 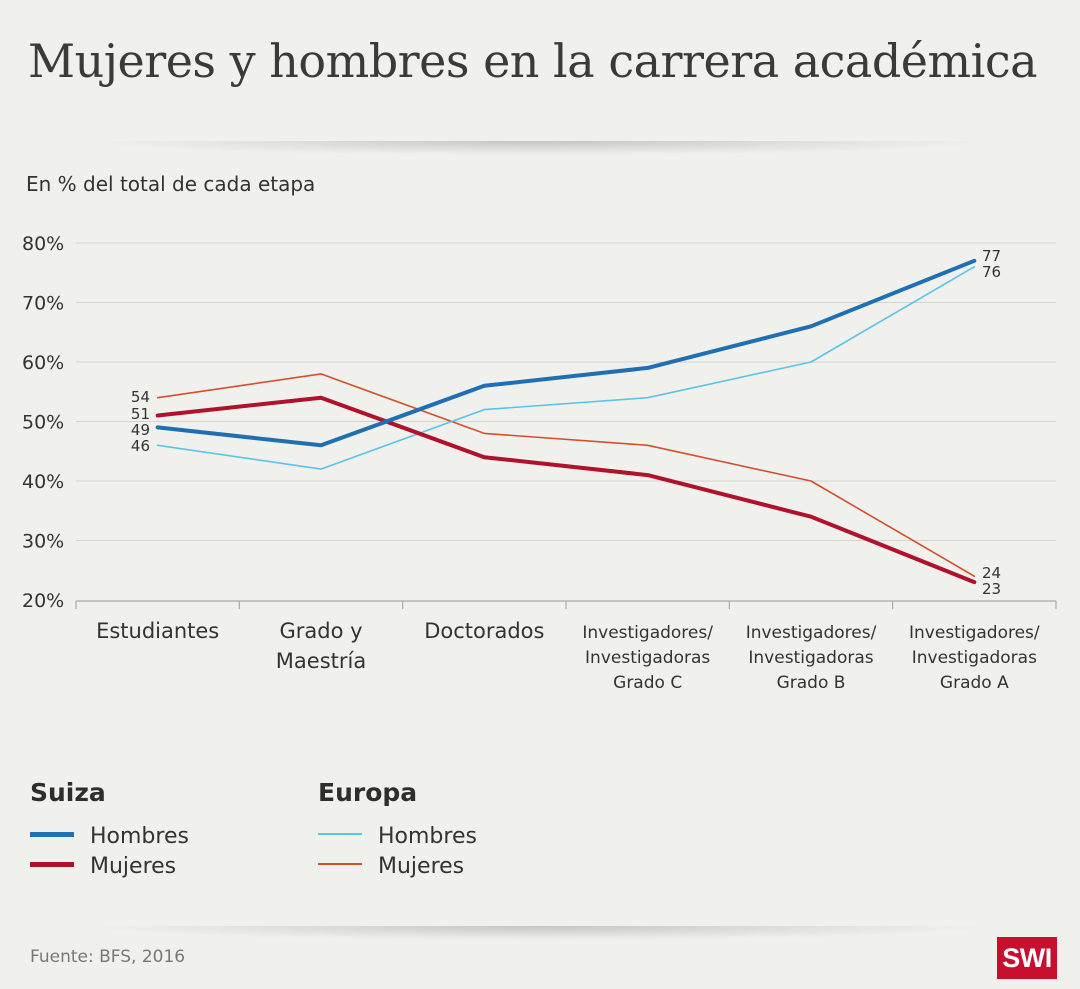 I want to click on legend-heading-europa: Europa, so click(x=368, y=792).